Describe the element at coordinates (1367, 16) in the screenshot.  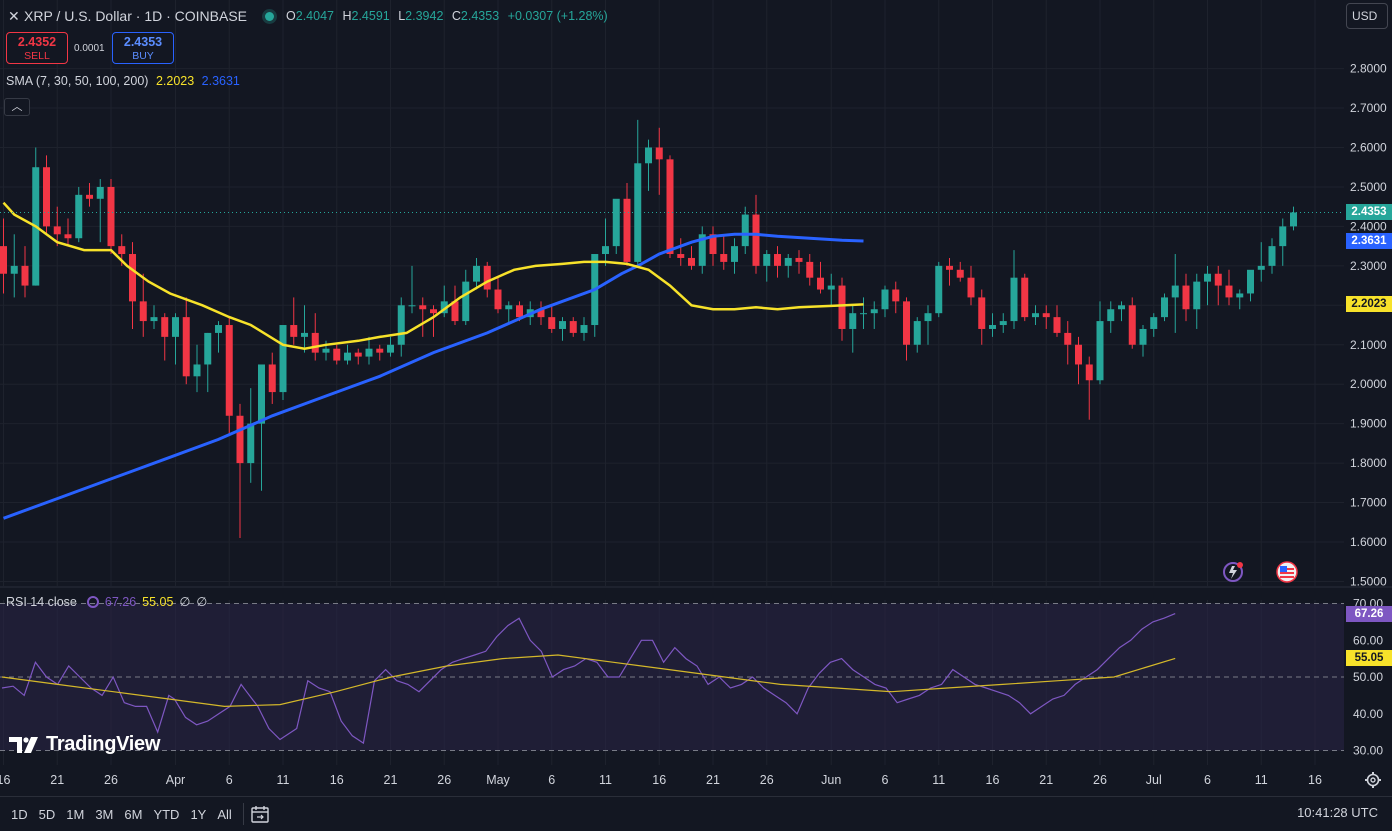
I see `currency-select: USD` at that location.